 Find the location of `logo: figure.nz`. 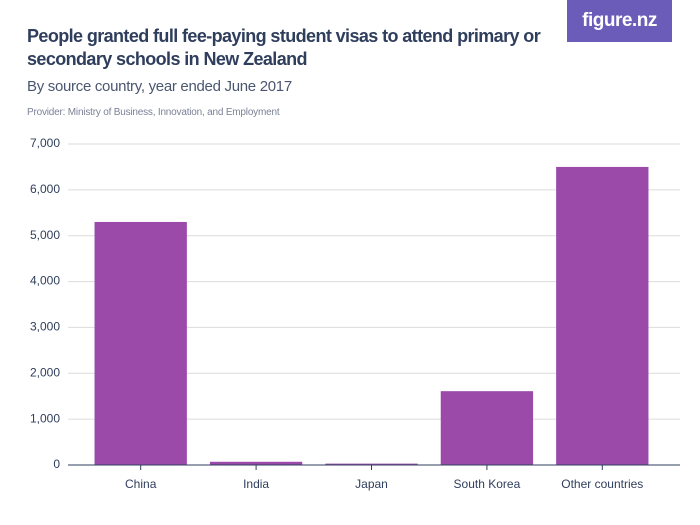

logo: figure.nz is located at coordinates (619, 21).